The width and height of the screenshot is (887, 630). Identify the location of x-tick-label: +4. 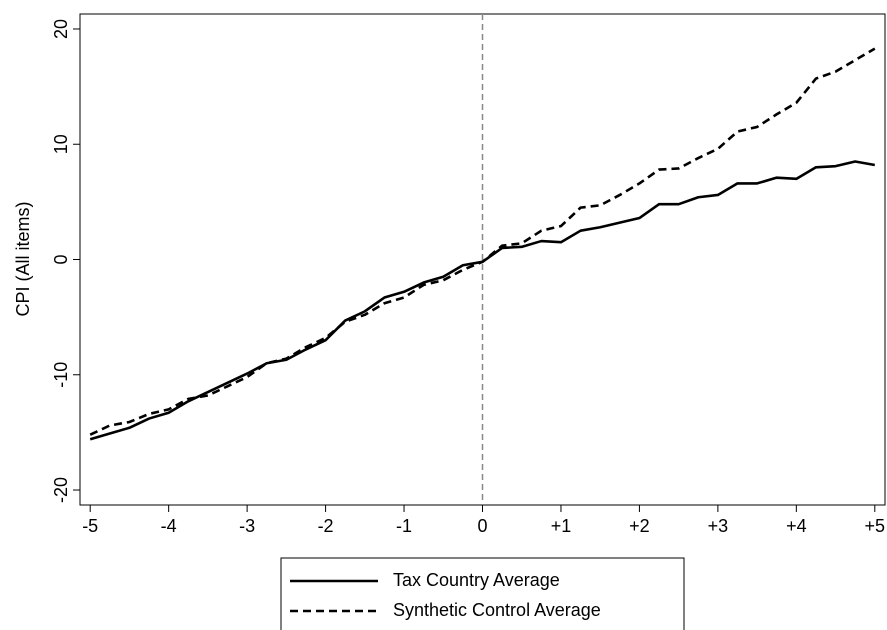
(796, 526).